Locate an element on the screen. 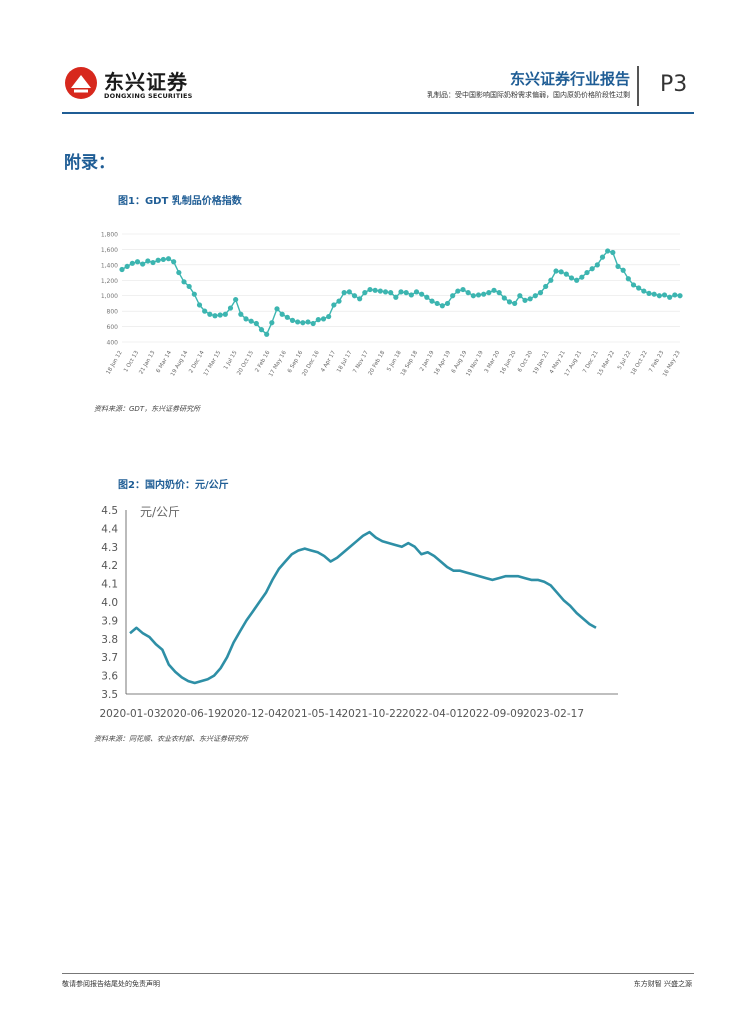  x-tick-label: 6 Aug 19 is located at coordinates (460, 362).